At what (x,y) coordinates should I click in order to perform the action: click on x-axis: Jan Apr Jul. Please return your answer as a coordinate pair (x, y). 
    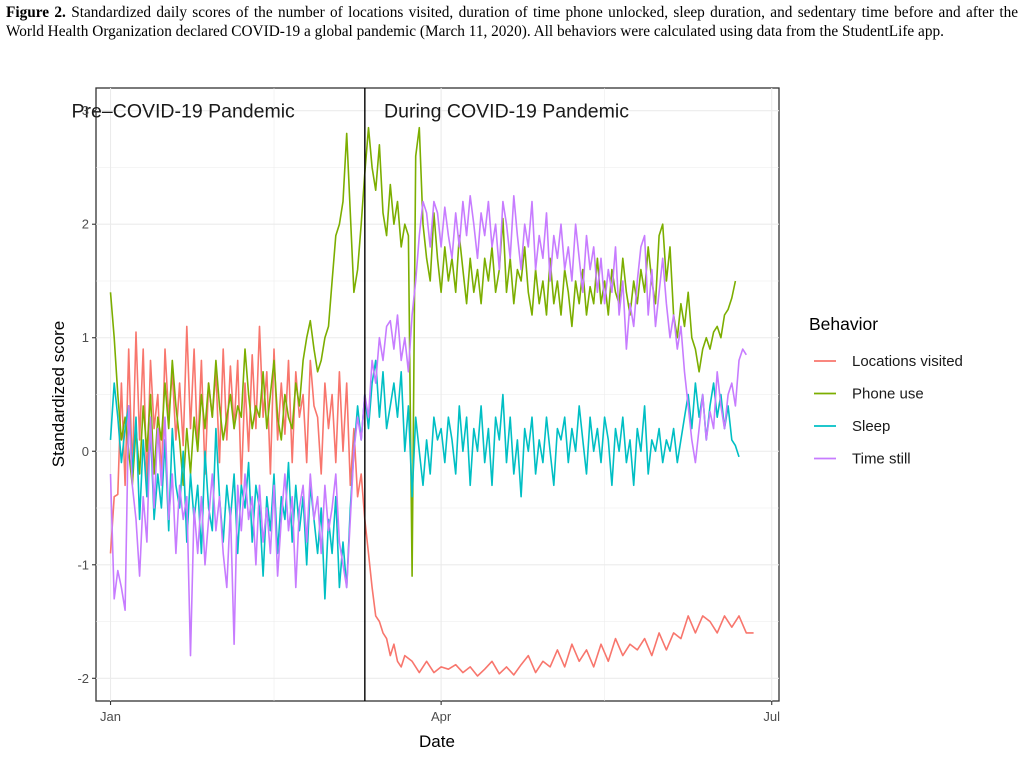
    Looking at the image, I should click on (440, 712).